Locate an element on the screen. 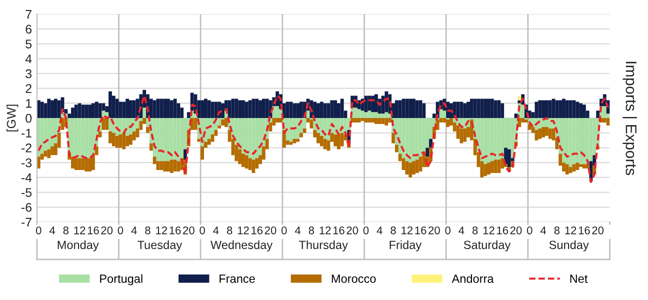 The height and width of the screenshot is (300, 648). y-tick-label: 2 is located at coordinates (29, 88).